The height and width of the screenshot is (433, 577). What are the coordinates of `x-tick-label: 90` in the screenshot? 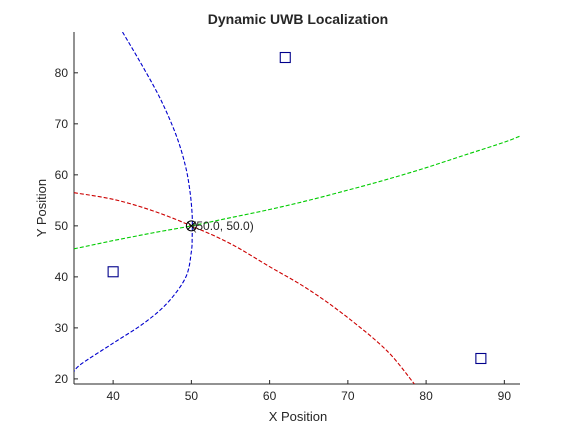 It's located at (505, 396).